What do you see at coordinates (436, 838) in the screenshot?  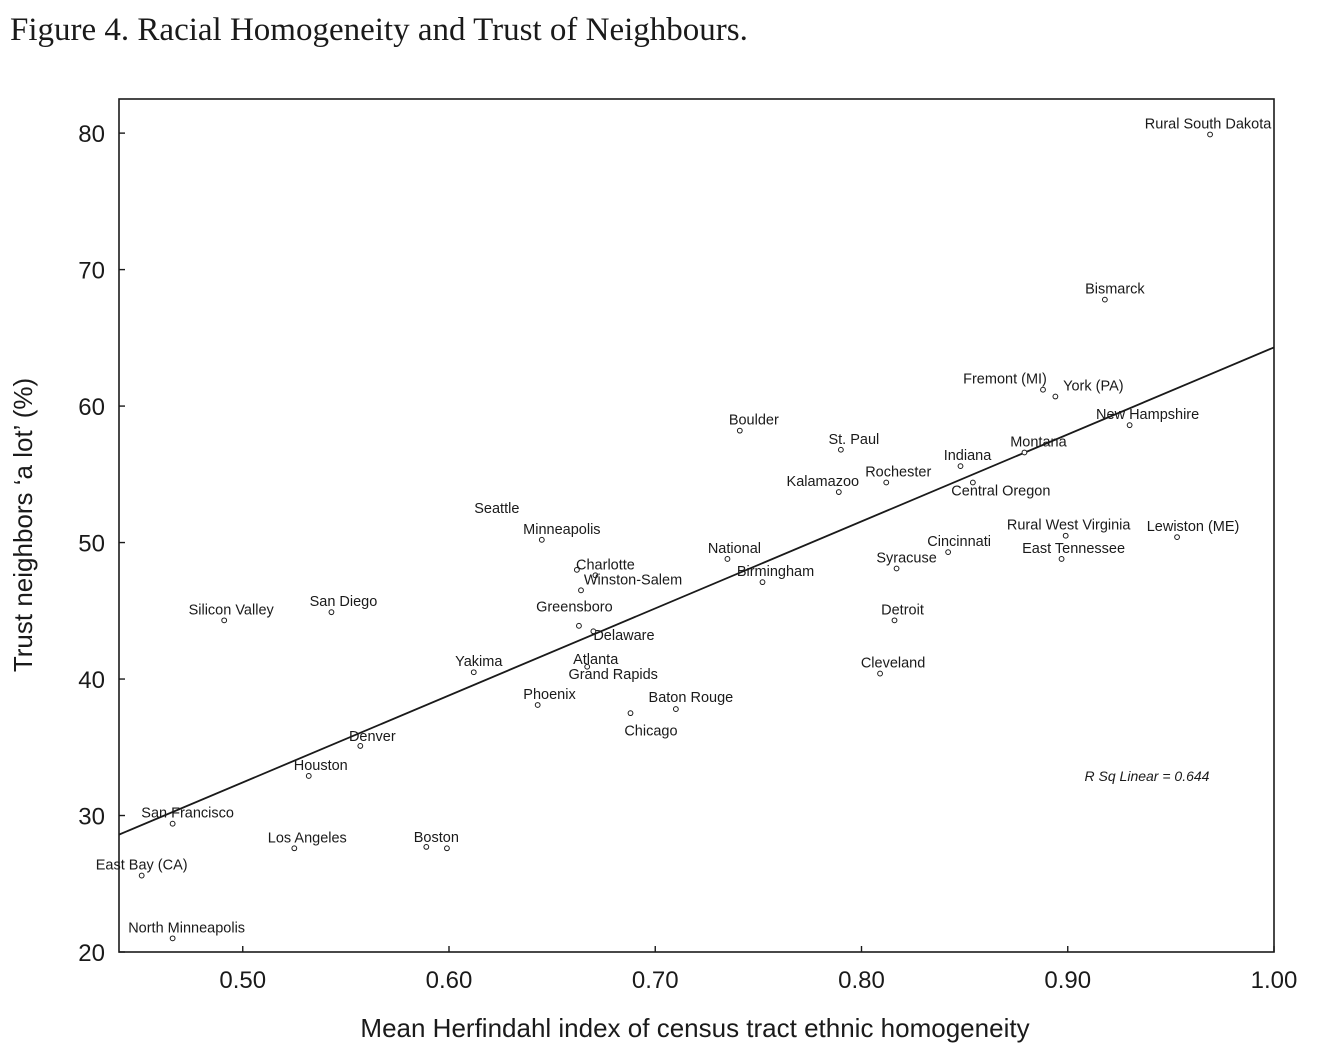 I see `data-point-label: Boston` at bounding box center [436, 838].